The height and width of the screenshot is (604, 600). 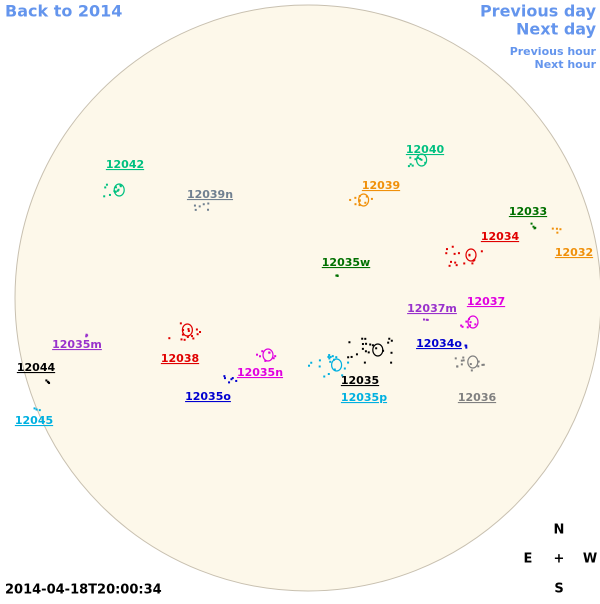 I want to click on back-link: Back to 2014, so click(x=63, y=11).